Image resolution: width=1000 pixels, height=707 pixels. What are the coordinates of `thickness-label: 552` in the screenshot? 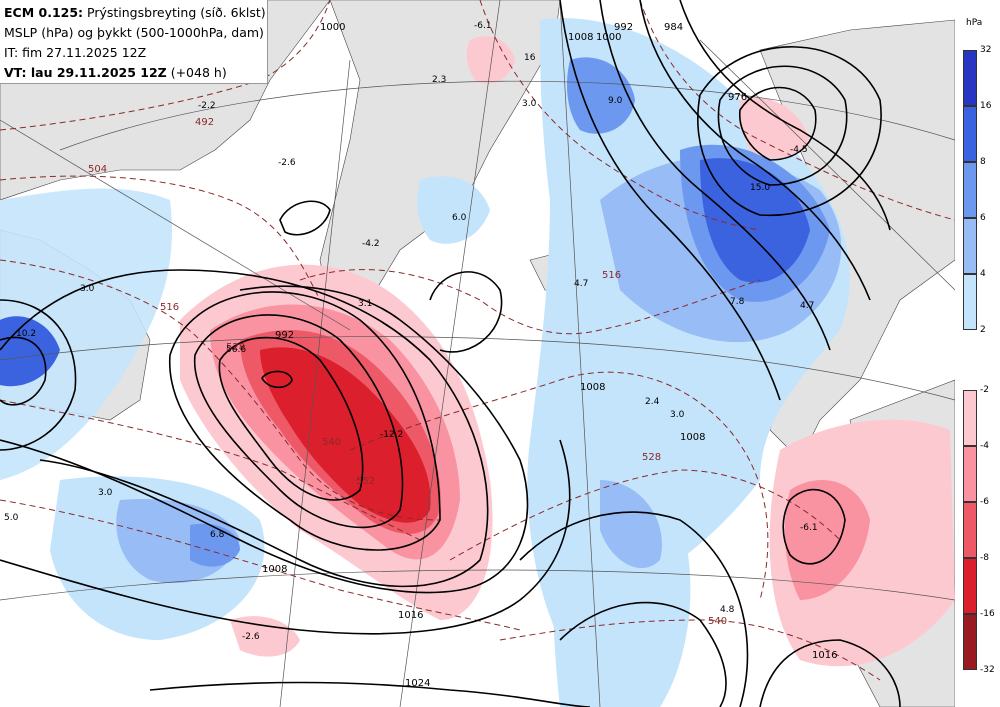 It's located at (365, 481).